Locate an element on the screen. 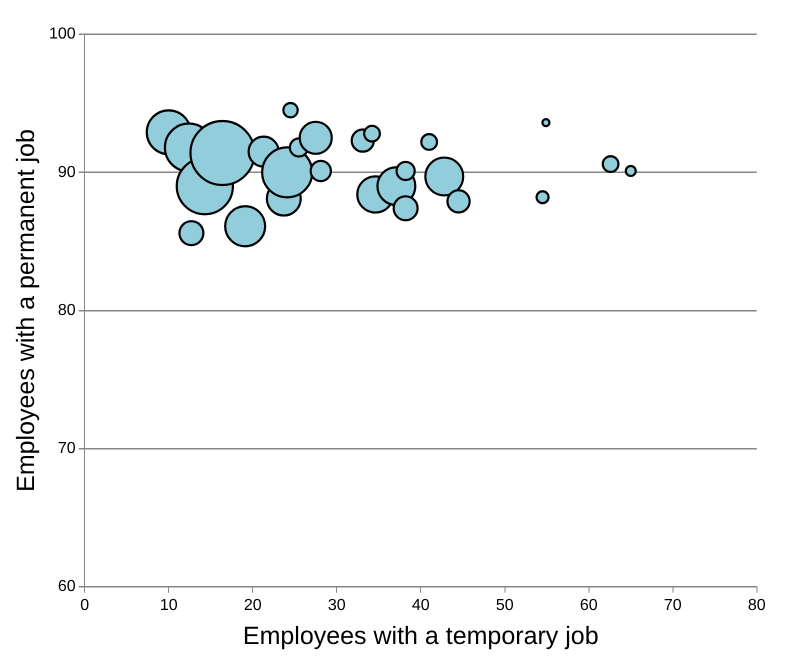 This screenshot has width=791, height=662. x-tick-label: 20 is located at coordinates (253, 605).